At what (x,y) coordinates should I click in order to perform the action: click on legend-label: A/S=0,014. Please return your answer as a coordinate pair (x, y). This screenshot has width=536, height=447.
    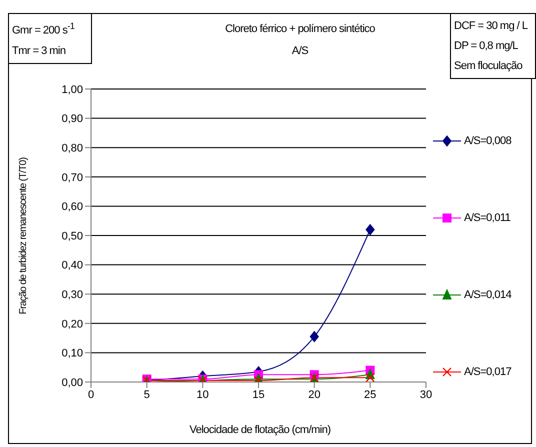
    Looking at the image, I should click on (488, 295).